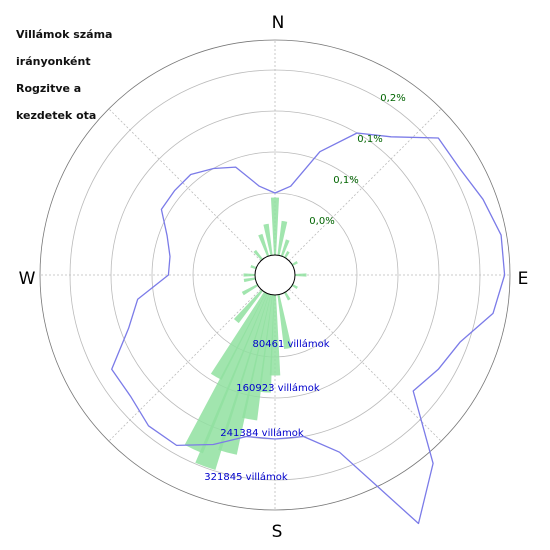 This screenshot has height=550, width=550. What do you see at coordinates (278, 388) in the screenshot?
I see `count-ring-label-2: 160923 villámok` at bounding box center [278, 388].